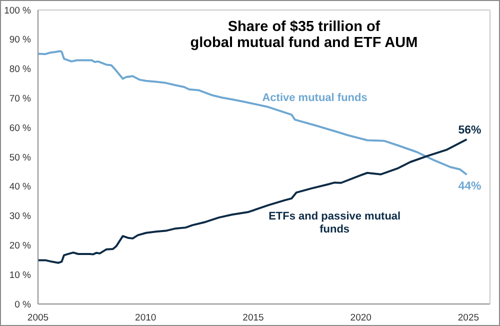 This screenshot has width=500, height=326. What do you see at coordinates (253, 318) in the screenshot?
I see `x-tick-label: 2015` at bounding box center [253, 318].